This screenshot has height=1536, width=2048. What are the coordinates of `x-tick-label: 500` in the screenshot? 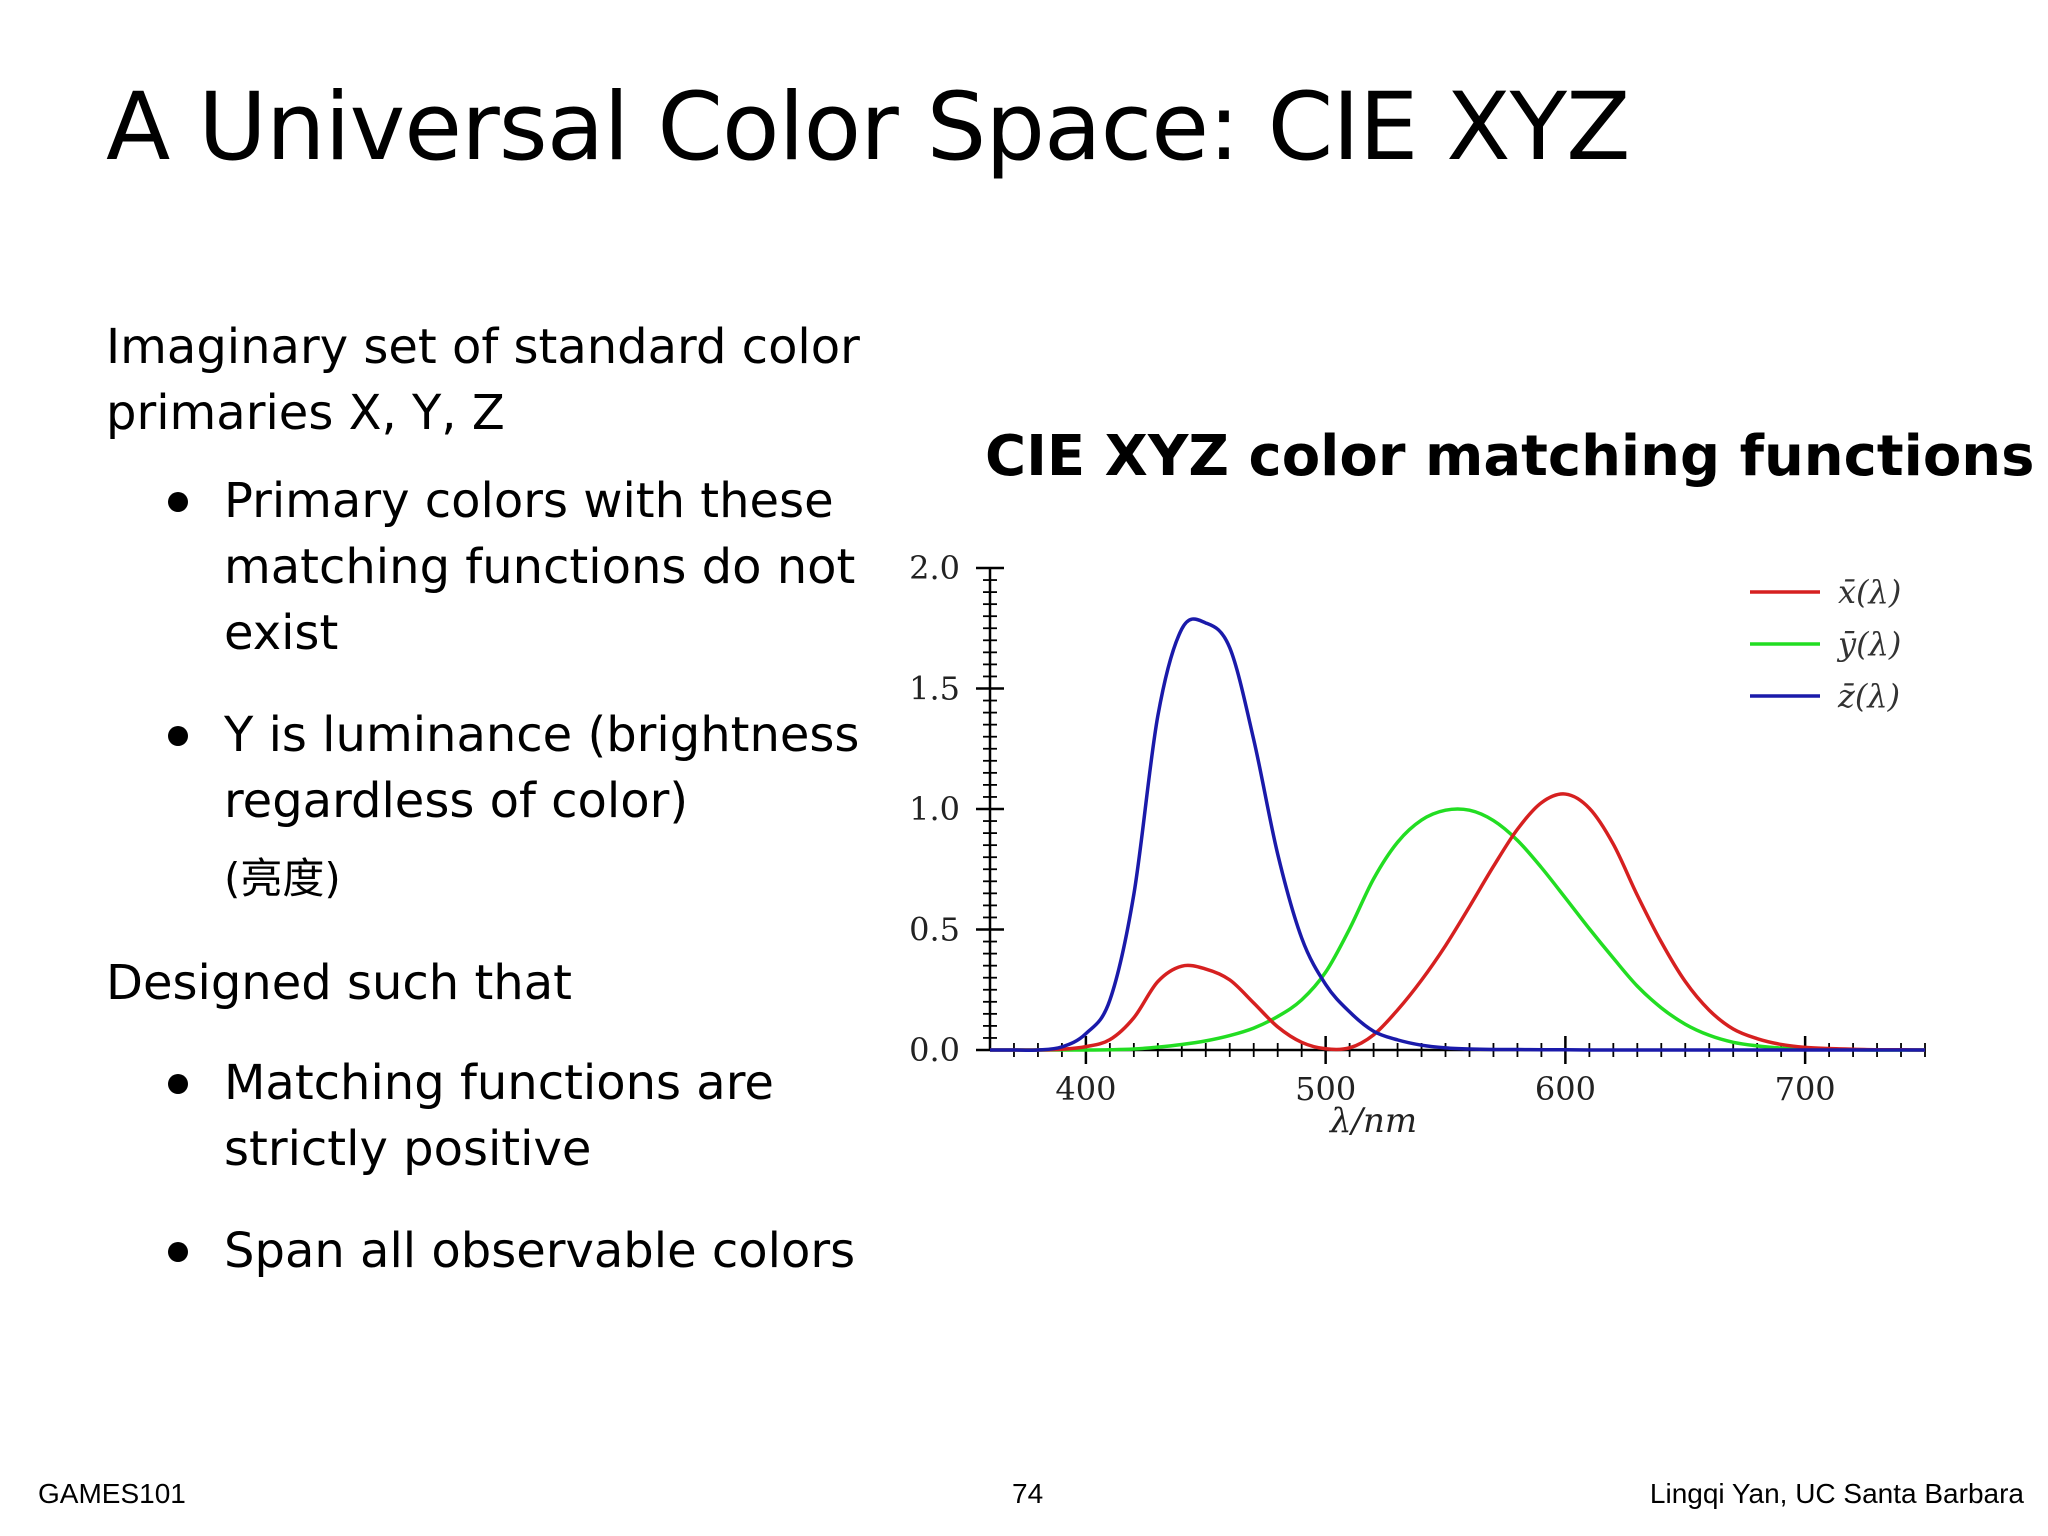 It's located at (1325, 1089).